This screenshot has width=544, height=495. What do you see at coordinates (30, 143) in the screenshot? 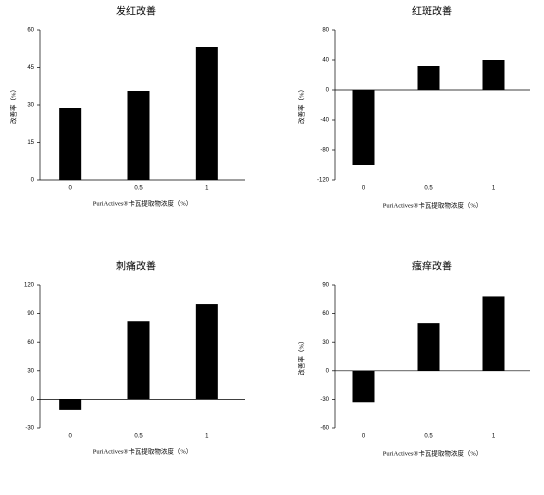
I see `y-tick-label: 15` at bounding box center [30, 143].